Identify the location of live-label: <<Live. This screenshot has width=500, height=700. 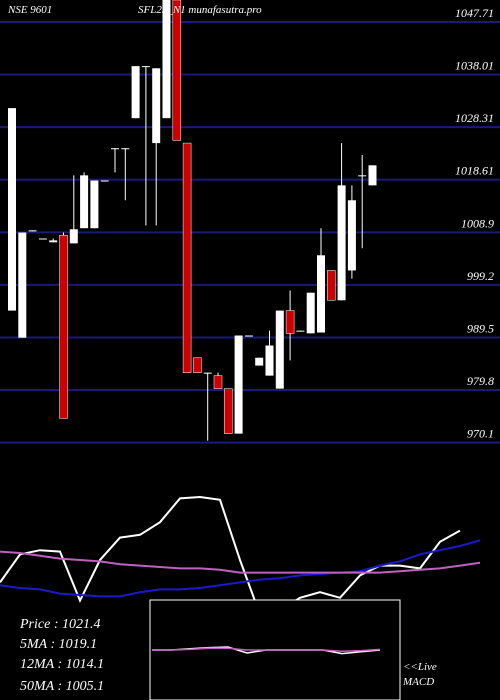
(420, 667).